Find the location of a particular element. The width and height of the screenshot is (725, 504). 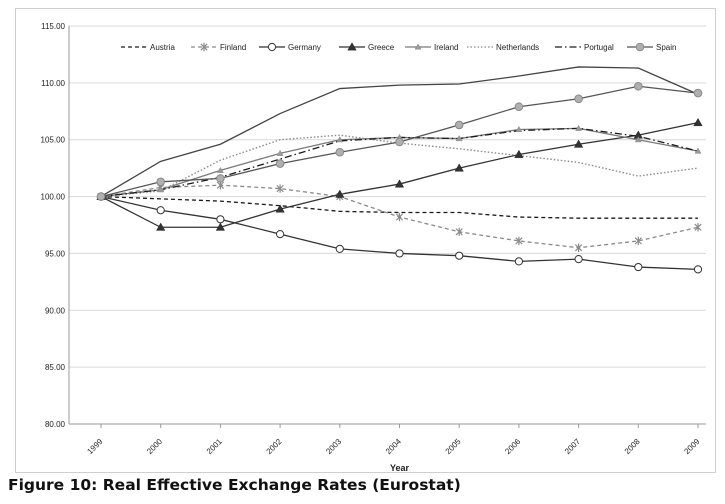

x-tick-label: 1999 is located at coordinates (94, 446).